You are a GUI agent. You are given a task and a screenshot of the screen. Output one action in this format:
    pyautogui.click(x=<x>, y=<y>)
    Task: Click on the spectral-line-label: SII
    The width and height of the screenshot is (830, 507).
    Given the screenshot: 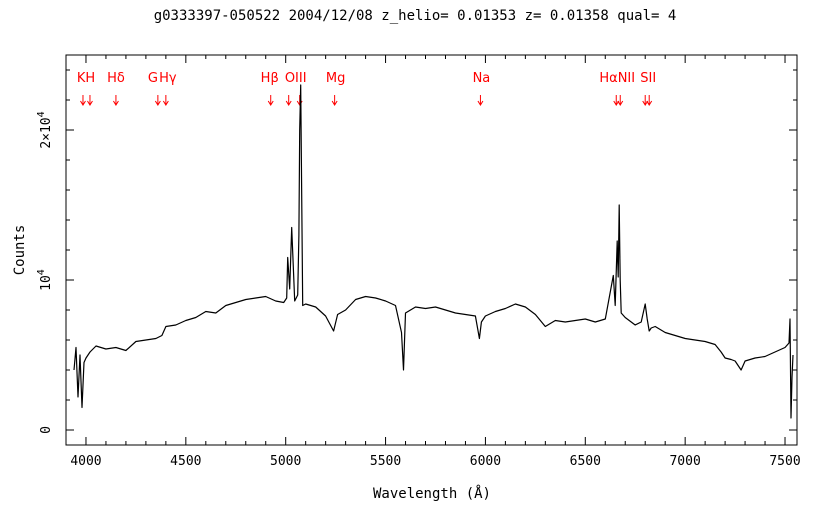 What is the action you would take?
    pyautogui.click(x=648, y=78)
    